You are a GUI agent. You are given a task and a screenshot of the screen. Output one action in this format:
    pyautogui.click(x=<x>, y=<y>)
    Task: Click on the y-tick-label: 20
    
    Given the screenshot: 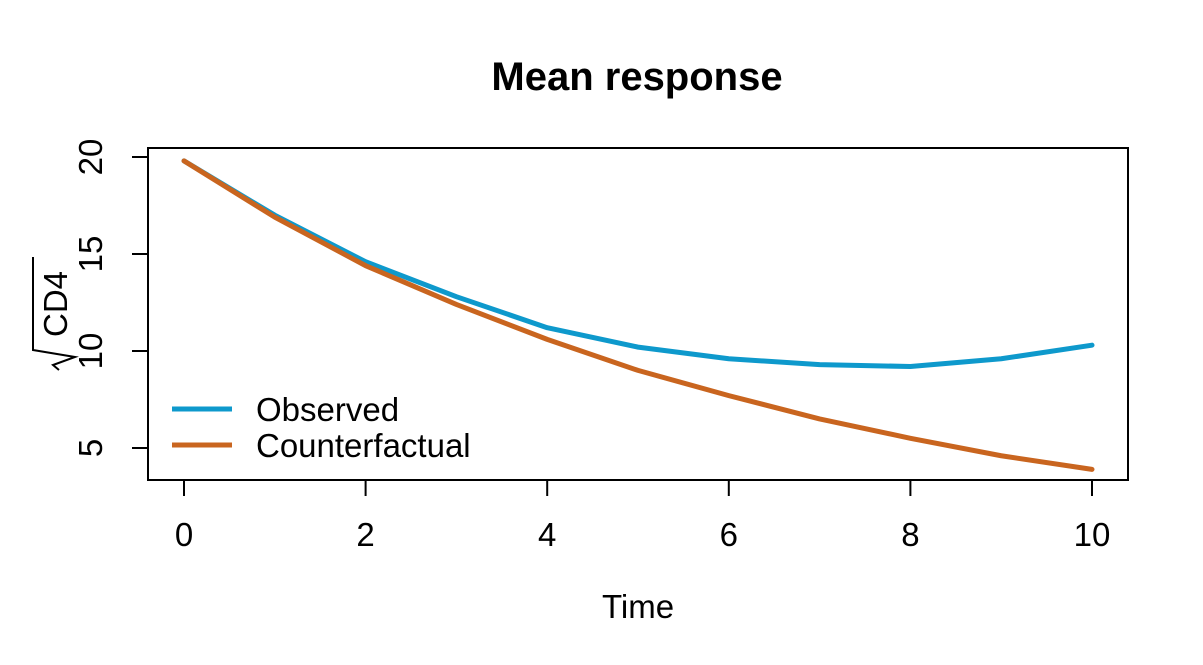 What is the action you would take?
    pyautogui.click(x=90, y=157)
    